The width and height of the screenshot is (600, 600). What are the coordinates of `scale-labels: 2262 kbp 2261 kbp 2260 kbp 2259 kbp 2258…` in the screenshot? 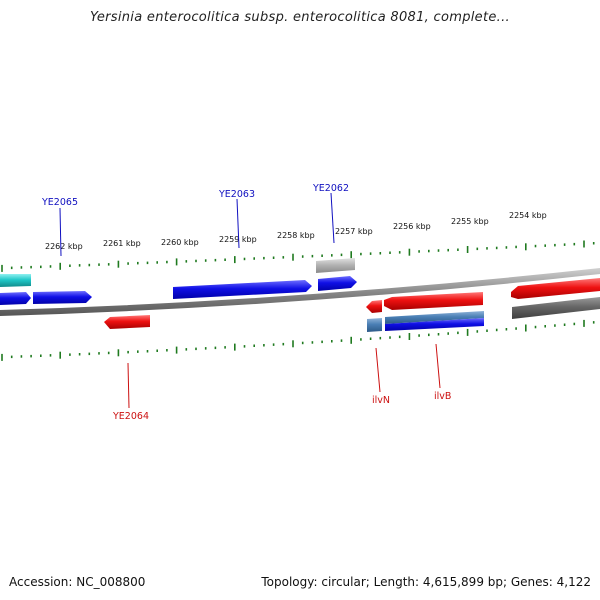 It's located at (296, 231).